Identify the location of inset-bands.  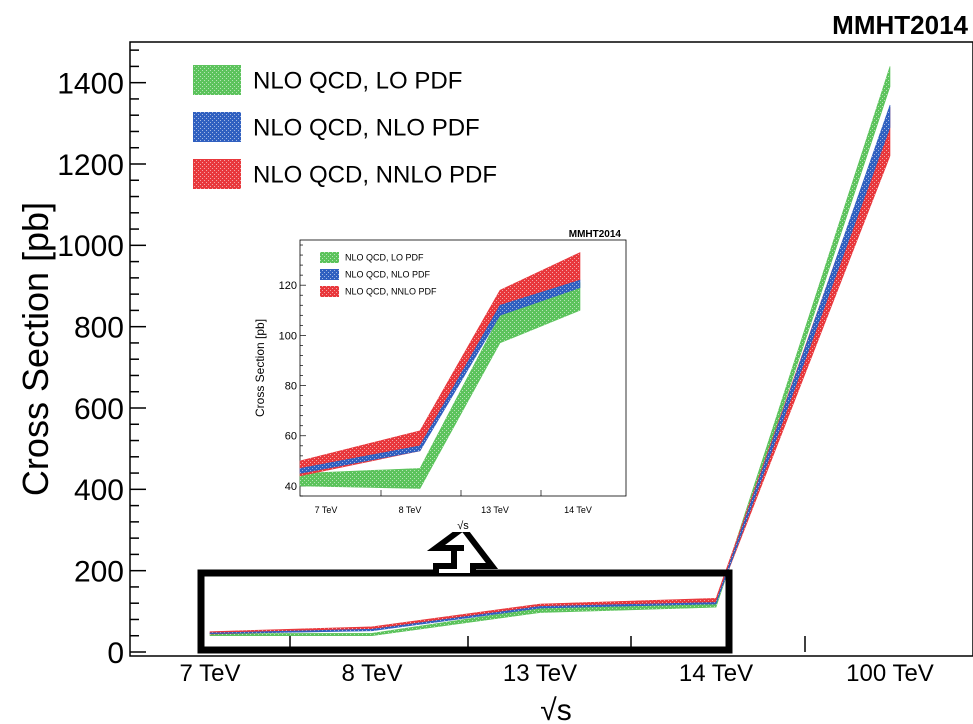
(440, 370).